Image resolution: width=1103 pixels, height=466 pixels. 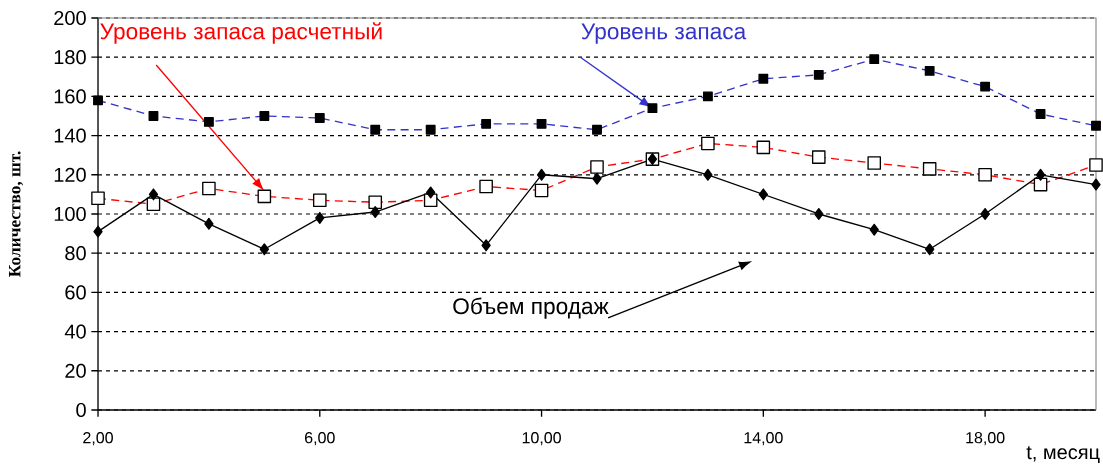 I want to click on y-tick-label: 40, so click(x=75, y=331).